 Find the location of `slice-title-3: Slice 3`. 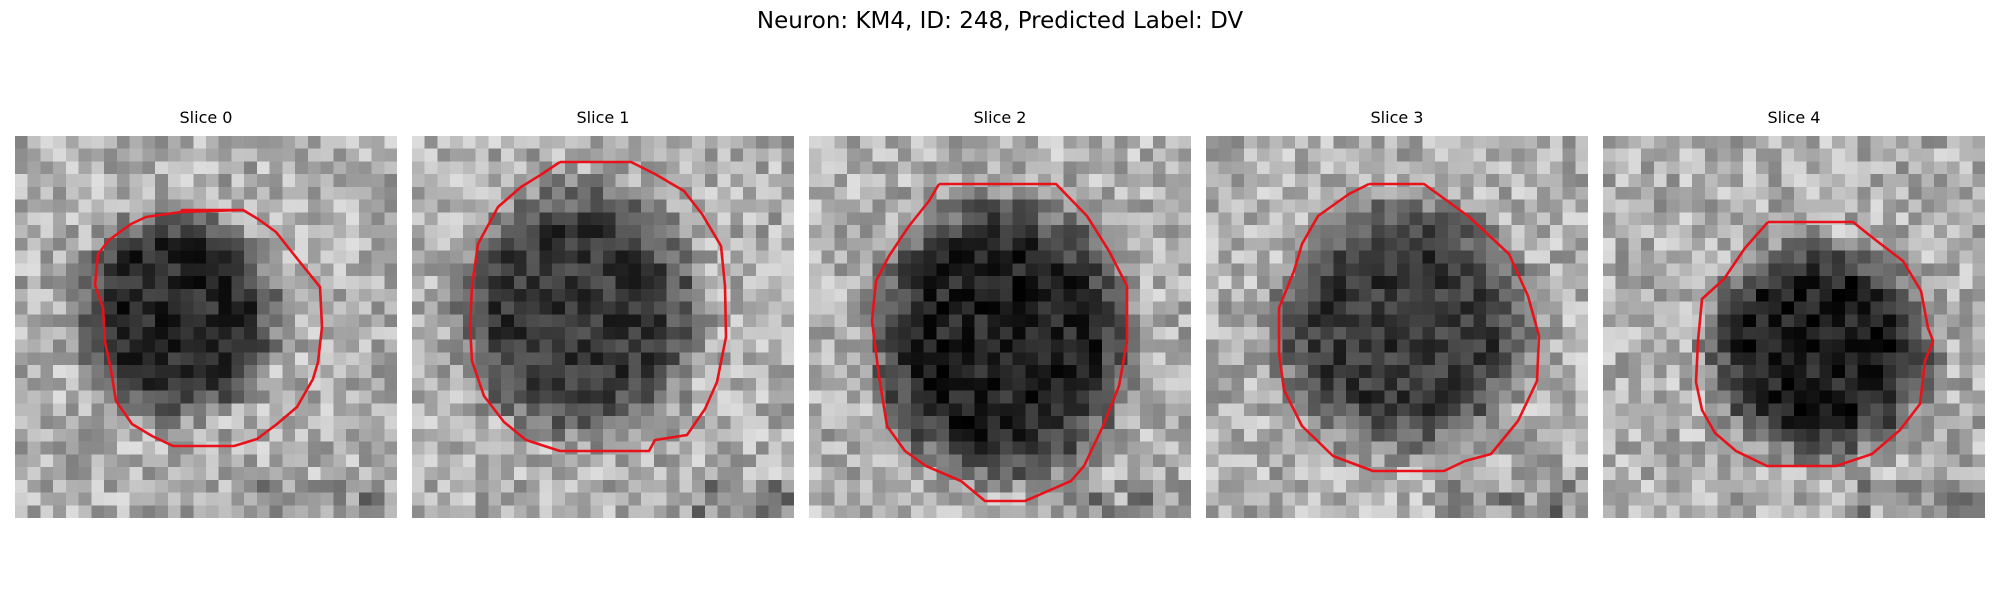

slice-title-3: Slice 3 is located at coordinates (1397, 118).